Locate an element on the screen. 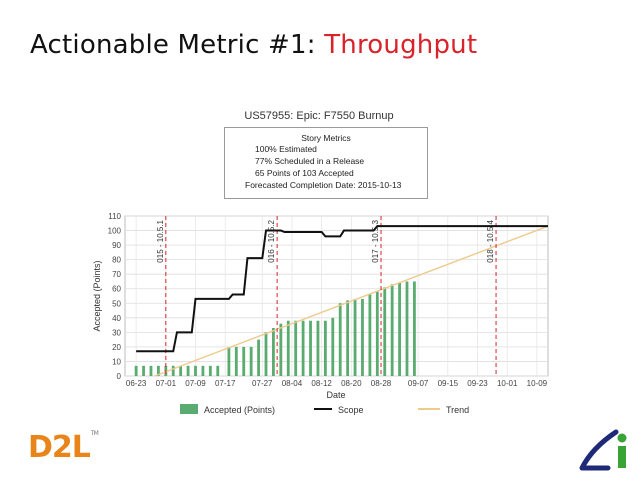 This screenshot has width=638, height=479. release-marker-label: 017 - 10.5.3 is located at coordinates (375, 240).